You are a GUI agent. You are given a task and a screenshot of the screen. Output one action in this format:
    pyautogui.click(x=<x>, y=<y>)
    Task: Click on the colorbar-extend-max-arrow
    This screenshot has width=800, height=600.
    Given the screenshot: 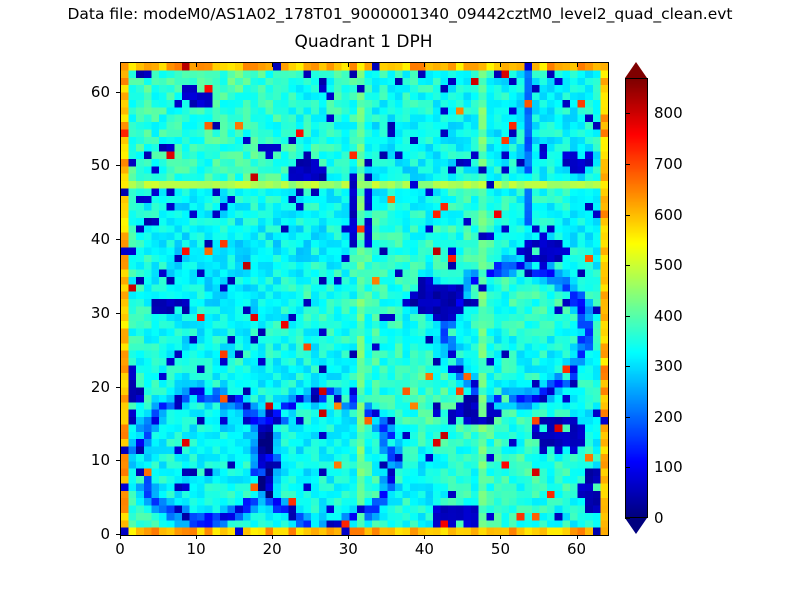 What is the action you would take?
    pyautogui.click(x=636, y=70)
    